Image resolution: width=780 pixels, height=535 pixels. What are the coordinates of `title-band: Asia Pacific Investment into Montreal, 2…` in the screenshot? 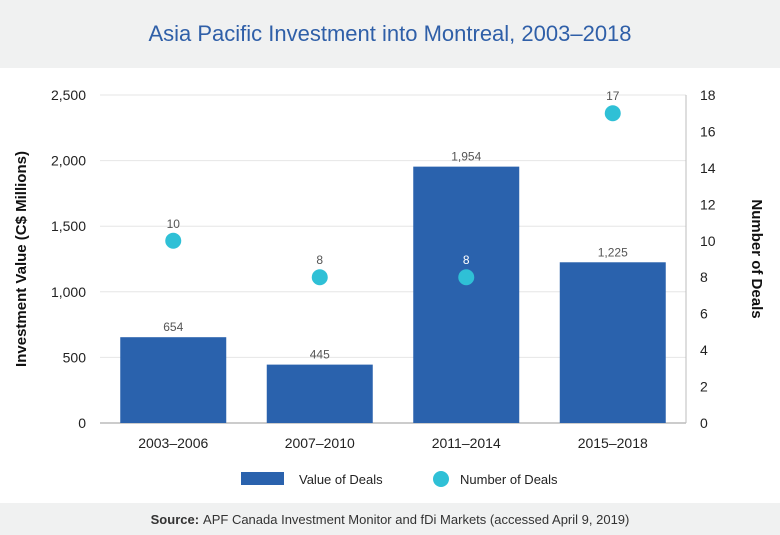 It's located at (390, 34).